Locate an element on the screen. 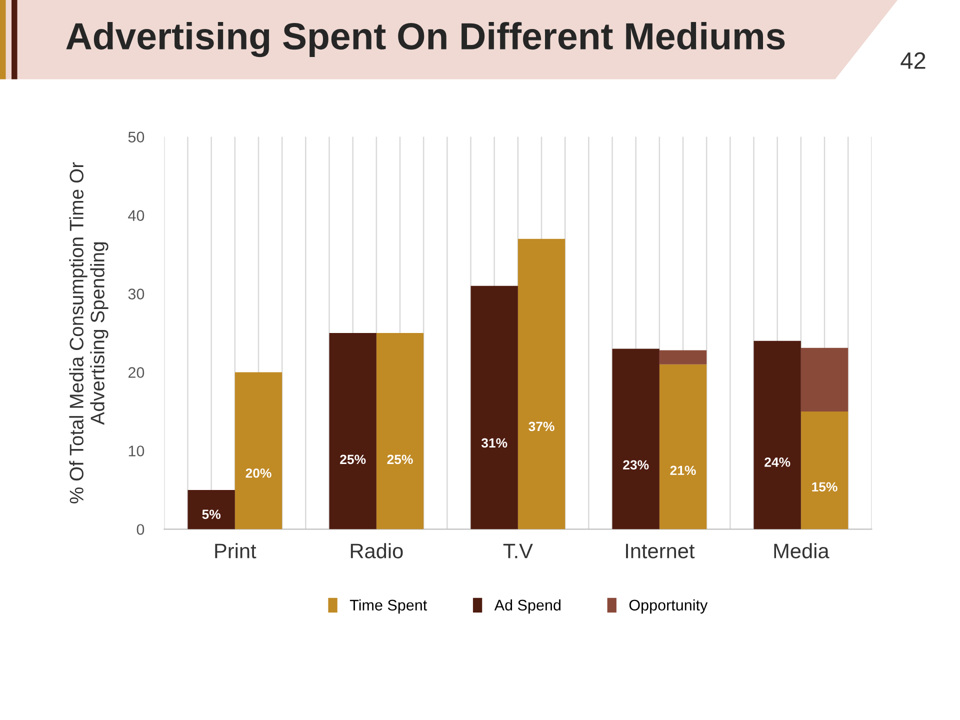  x-tick-label: T.V is located at coordinates (518, 551).